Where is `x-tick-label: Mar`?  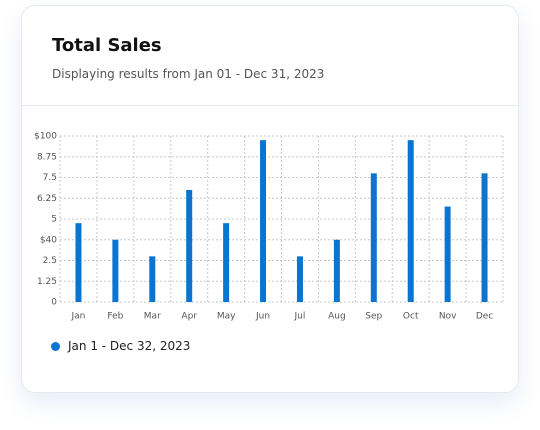 x-tick-label: Mar is located at coordinates (152, 317).